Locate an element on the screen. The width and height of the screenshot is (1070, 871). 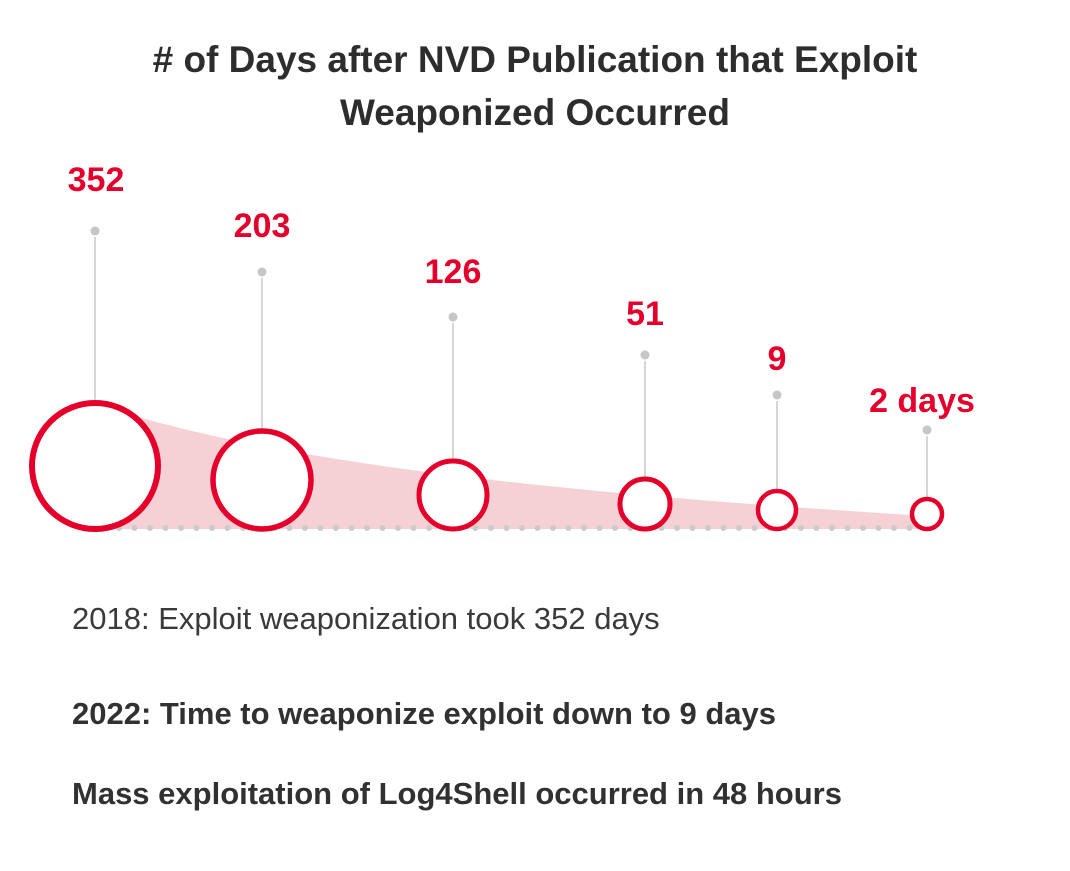
value-label: 9 is located at coordinates (777, 359).